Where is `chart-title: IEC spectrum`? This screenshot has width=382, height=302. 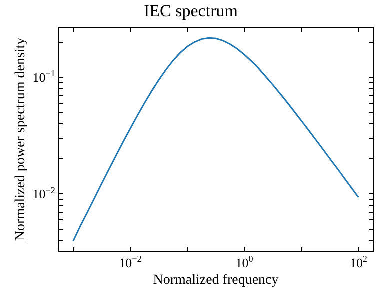
chart-title: IEC spectrum is located at coordinates (191, 10).